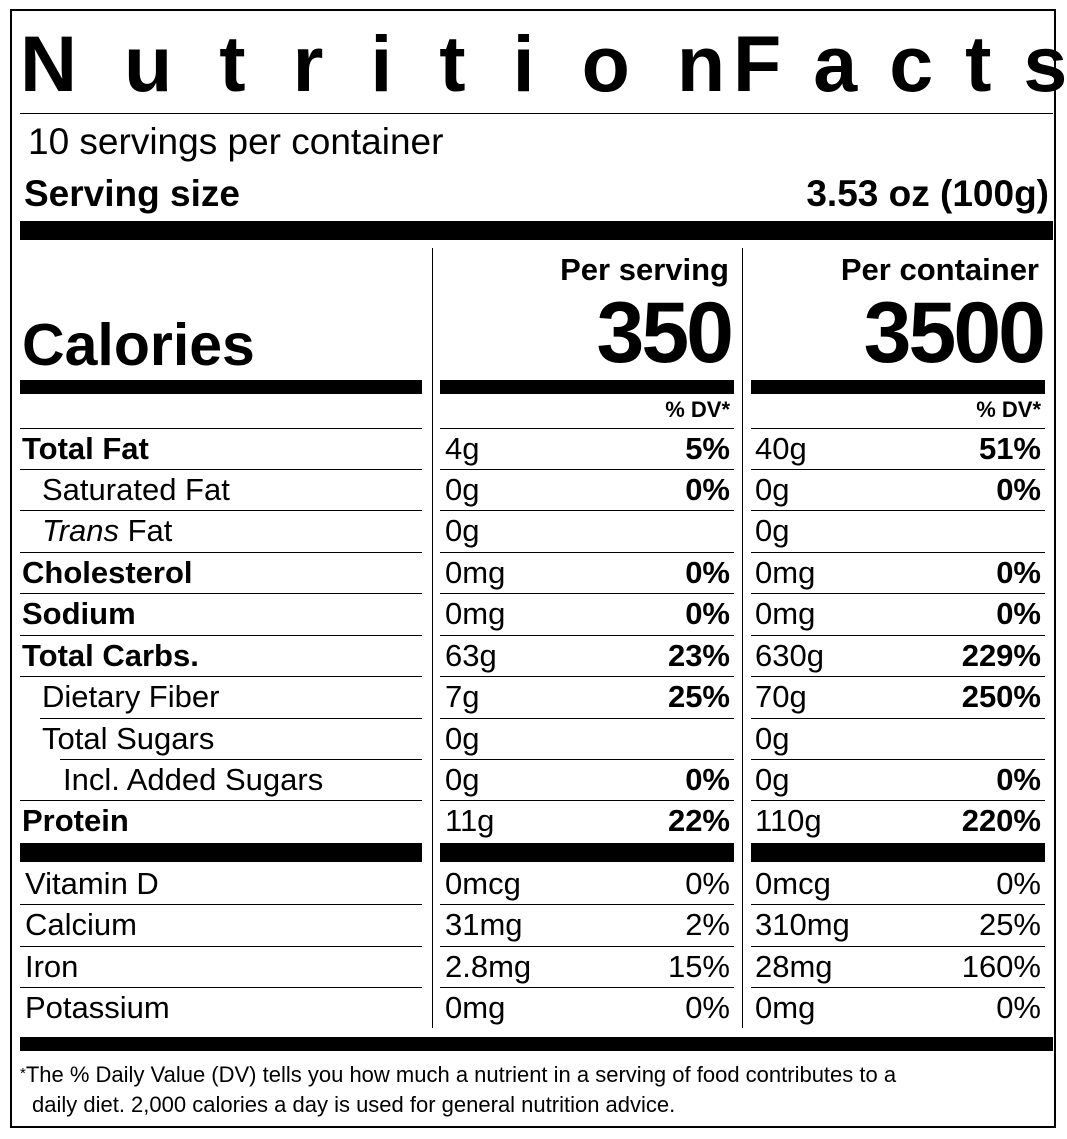 The width and height of the screenshot is (1067, 1139). Describe the element at coordinates (939, 269) in the screenshot. I see `per-container-label: Per container` at that location.